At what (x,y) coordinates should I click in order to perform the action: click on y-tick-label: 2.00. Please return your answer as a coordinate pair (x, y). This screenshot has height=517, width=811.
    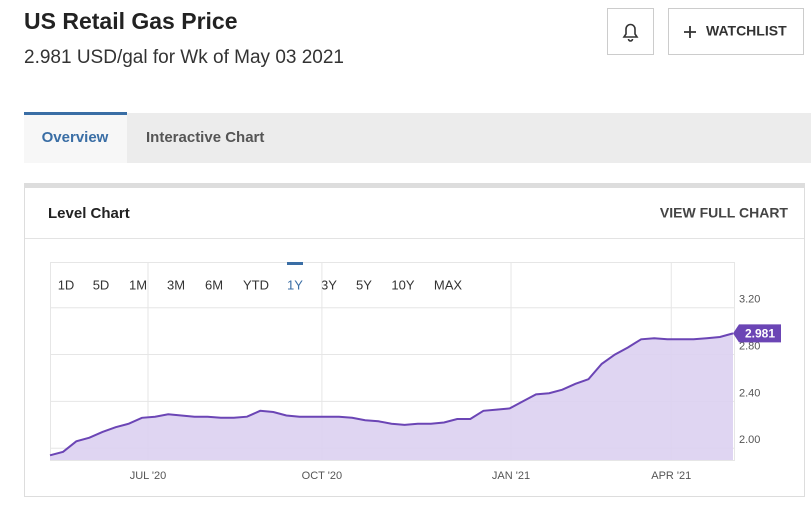
    Looking at the image, I should click on (749, 440).